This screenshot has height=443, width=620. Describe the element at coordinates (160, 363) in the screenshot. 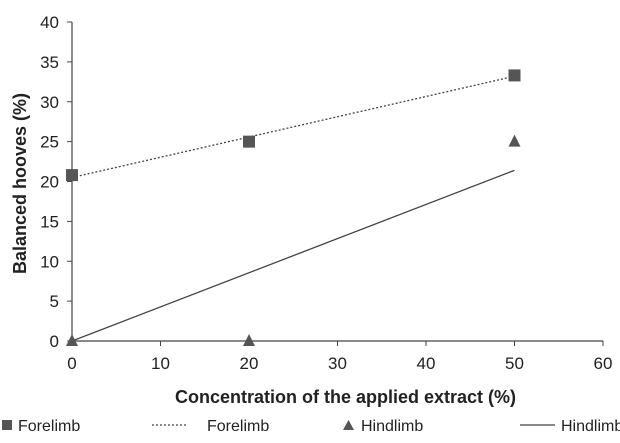

I see `x-tick-label: 10` at that location.